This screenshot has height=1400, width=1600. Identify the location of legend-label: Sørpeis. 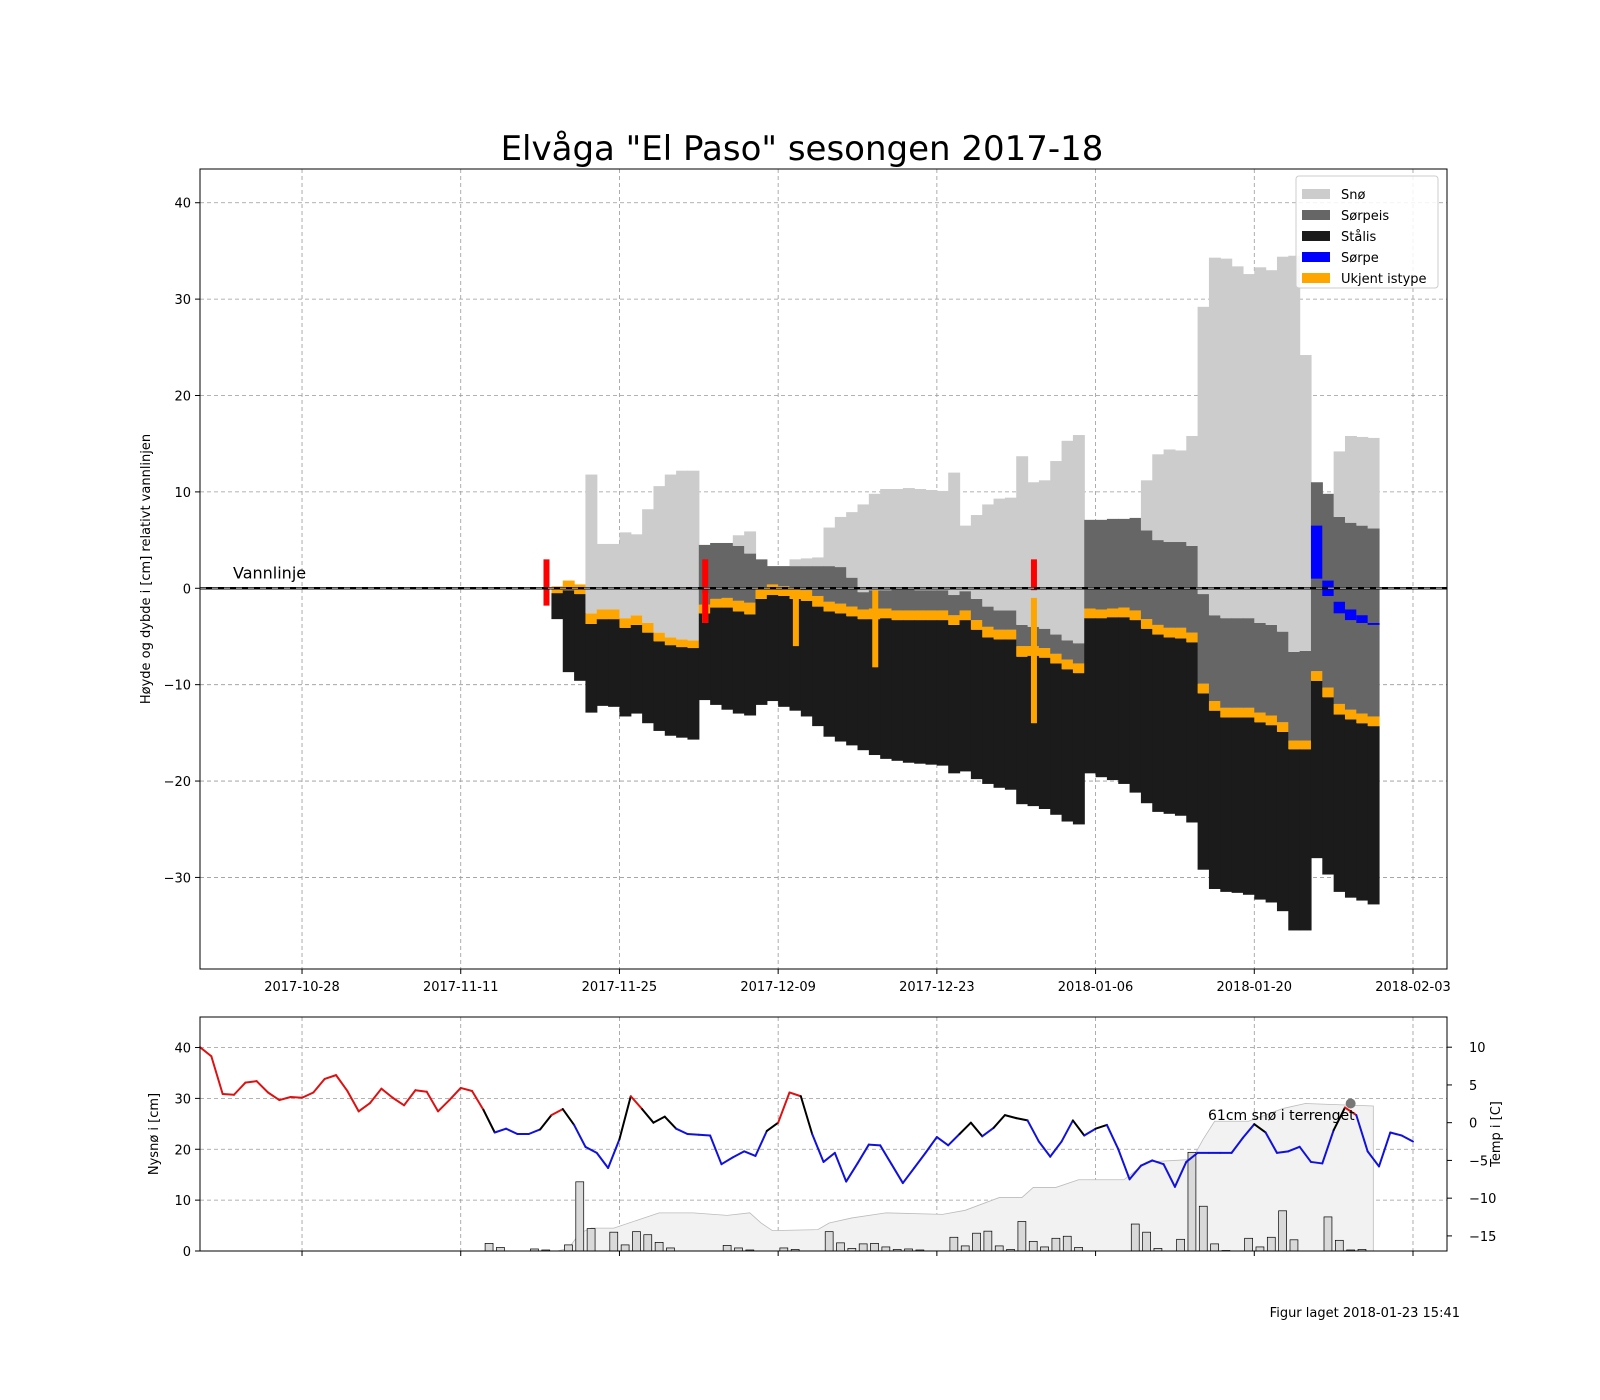
(1365, 216).